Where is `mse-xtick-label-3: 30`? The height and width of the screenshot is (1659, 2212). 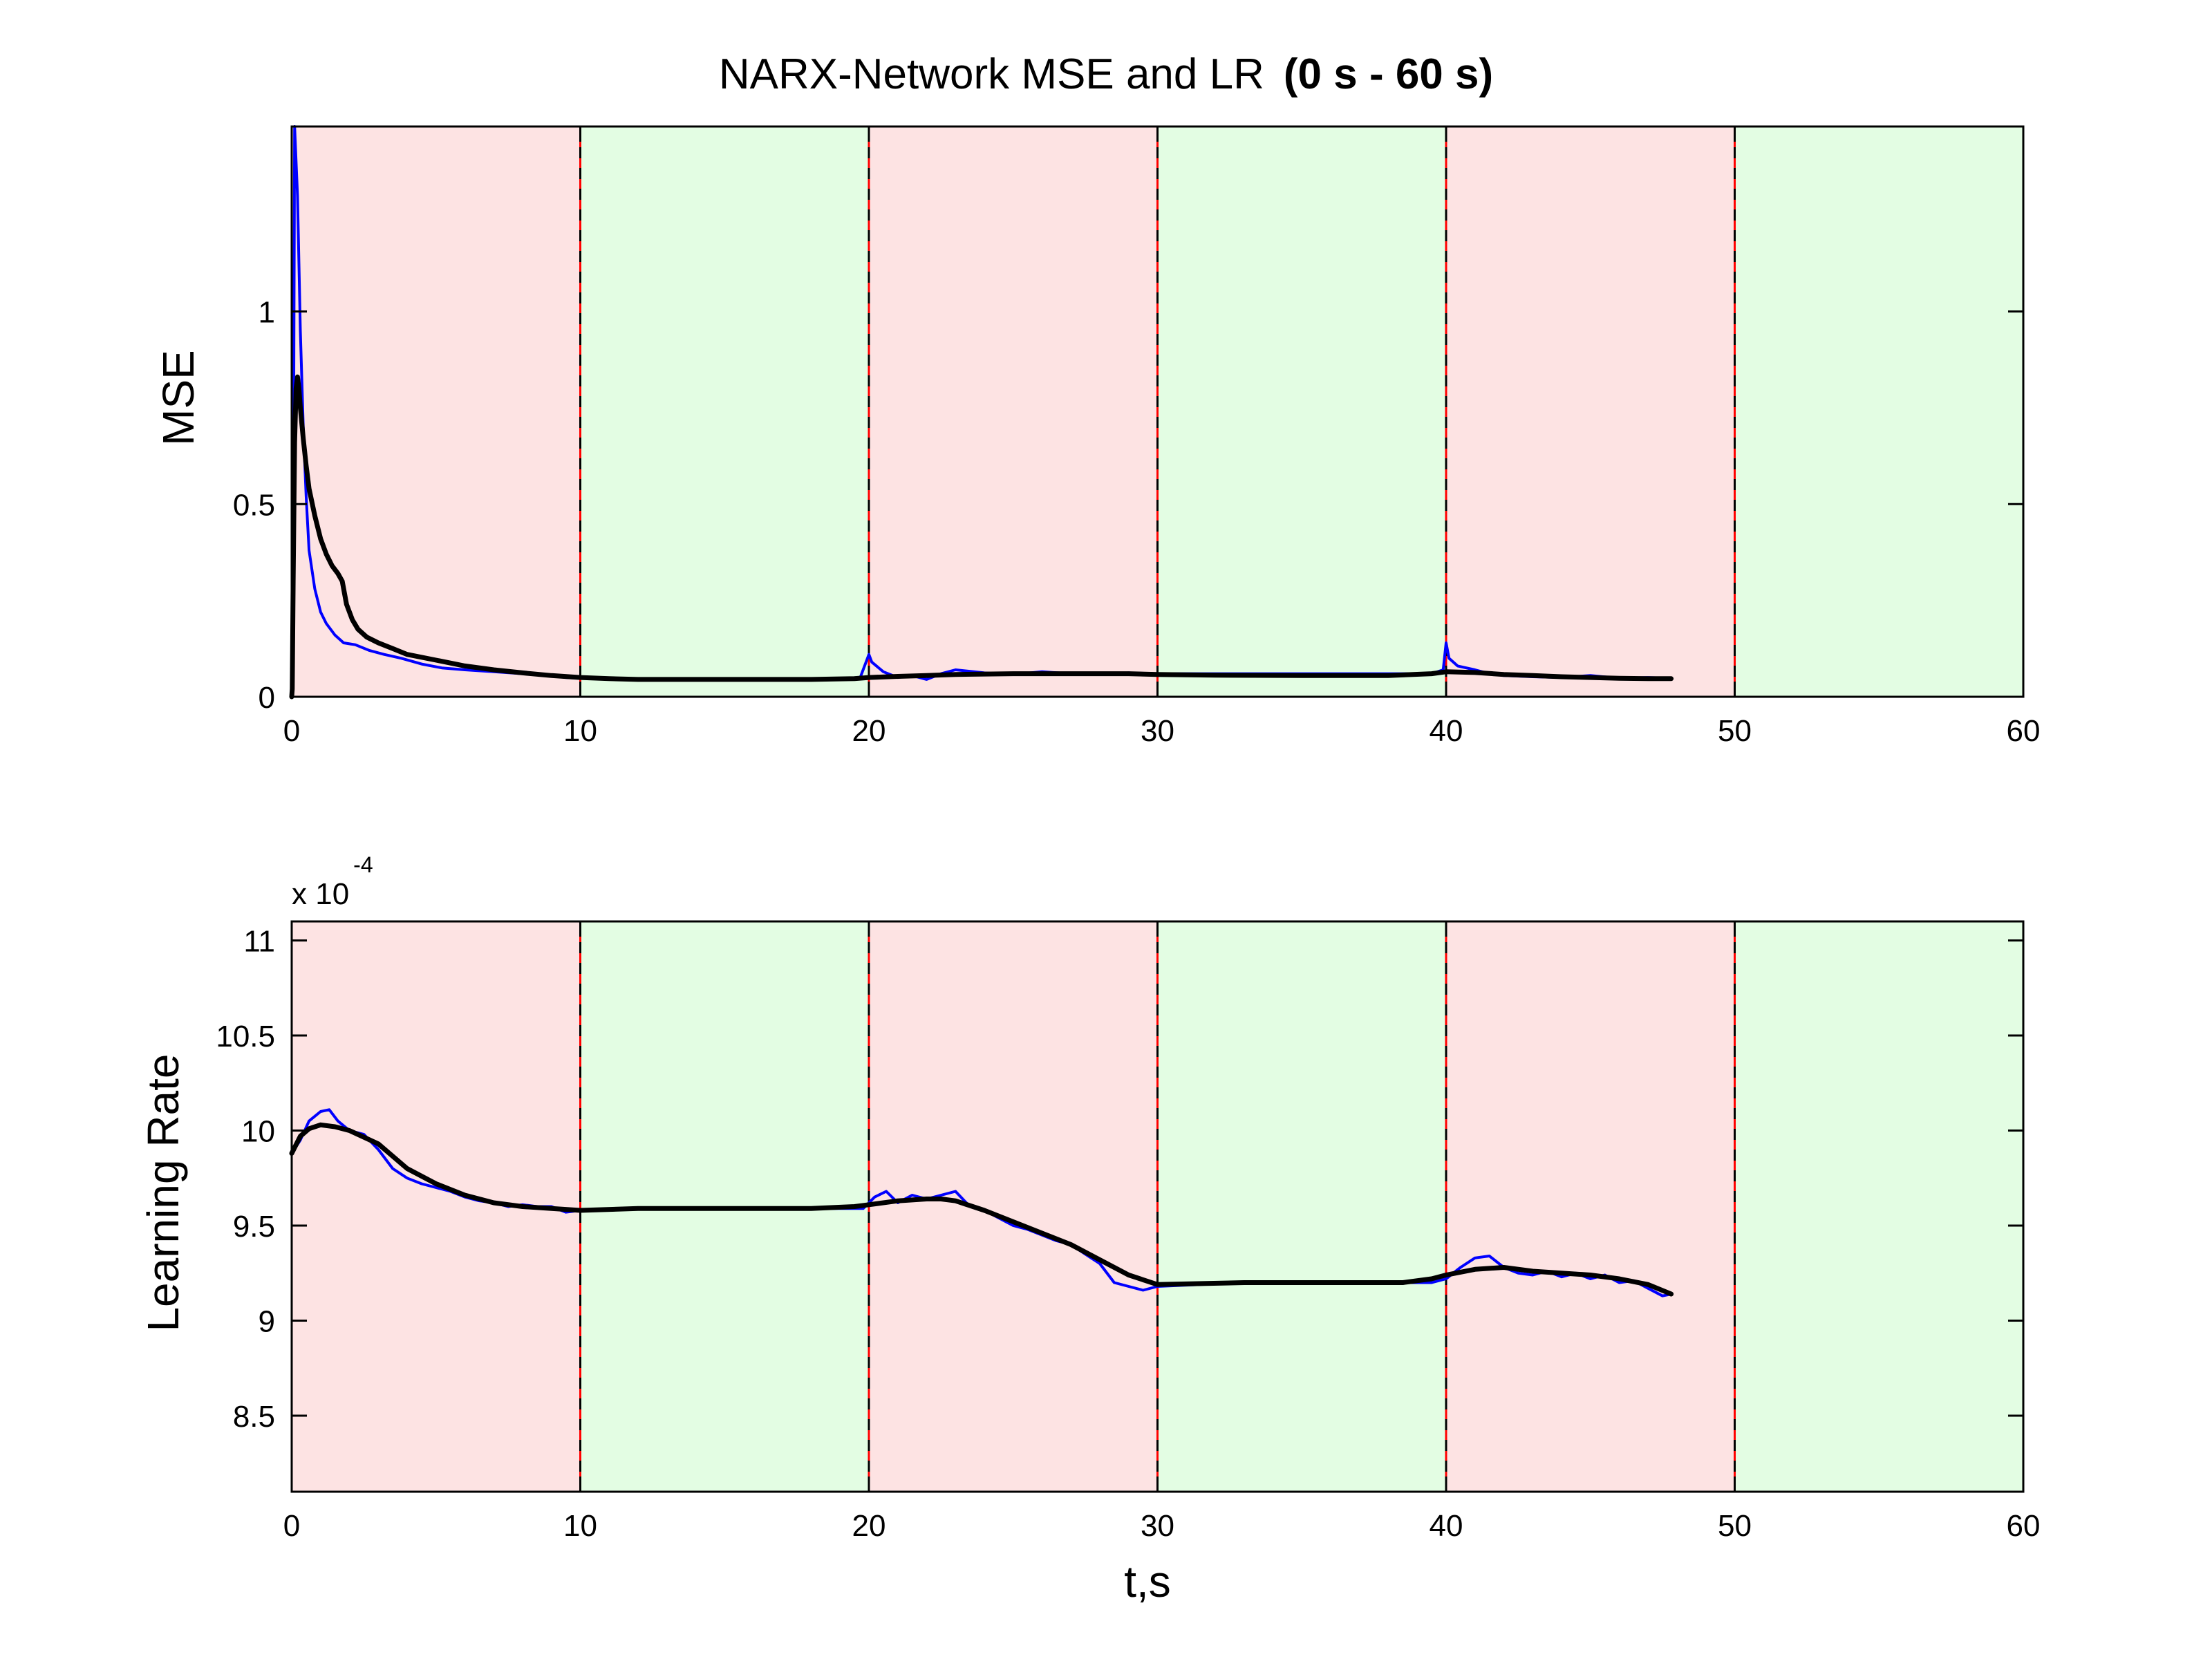 mse-xtick-label-3: 30 is located at coordinates (1157, 731).